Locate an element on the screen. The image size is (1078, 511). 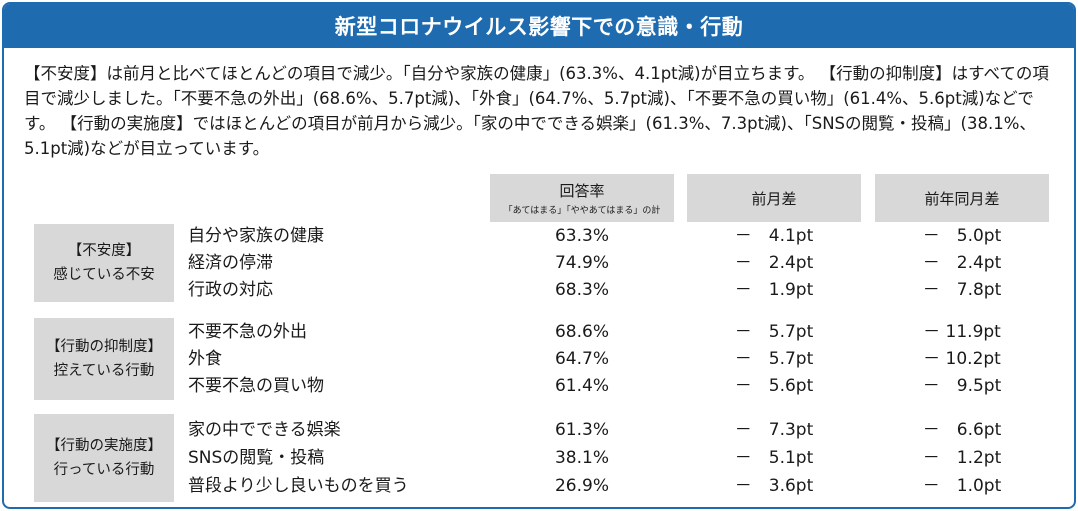
row-yoy: － 9.5pt is located at coordinates (962, 386).